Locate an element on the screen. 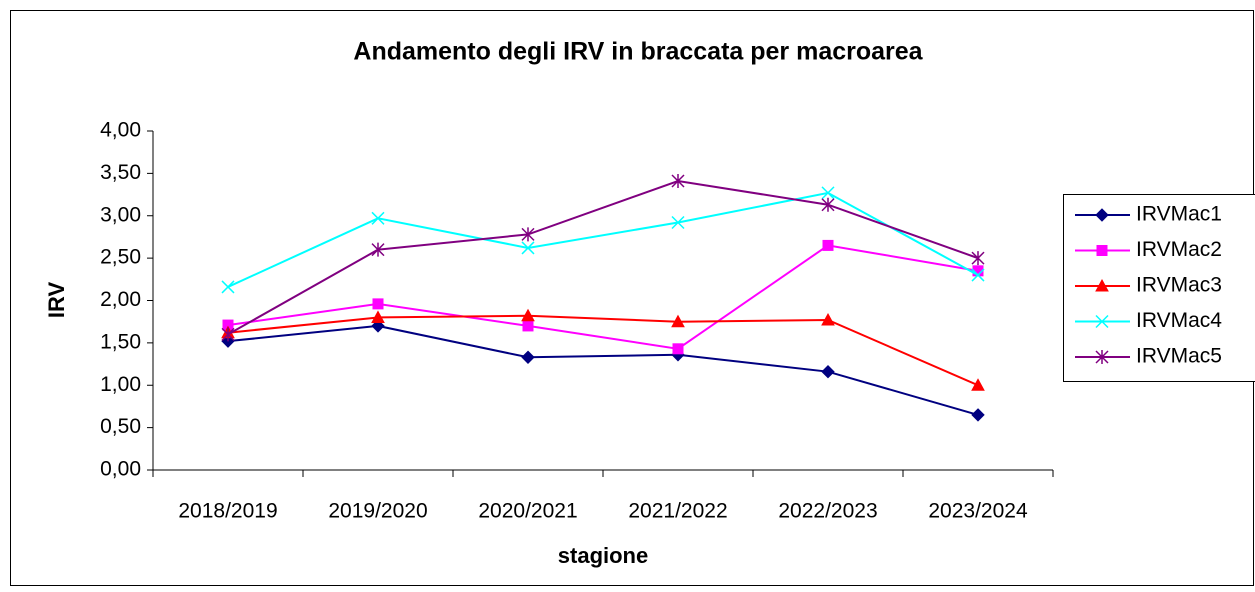 Image resolution: width=1255 pixels, height=592 pixels. y-tick-label: 1,00 is located at coordinates (120, 384).